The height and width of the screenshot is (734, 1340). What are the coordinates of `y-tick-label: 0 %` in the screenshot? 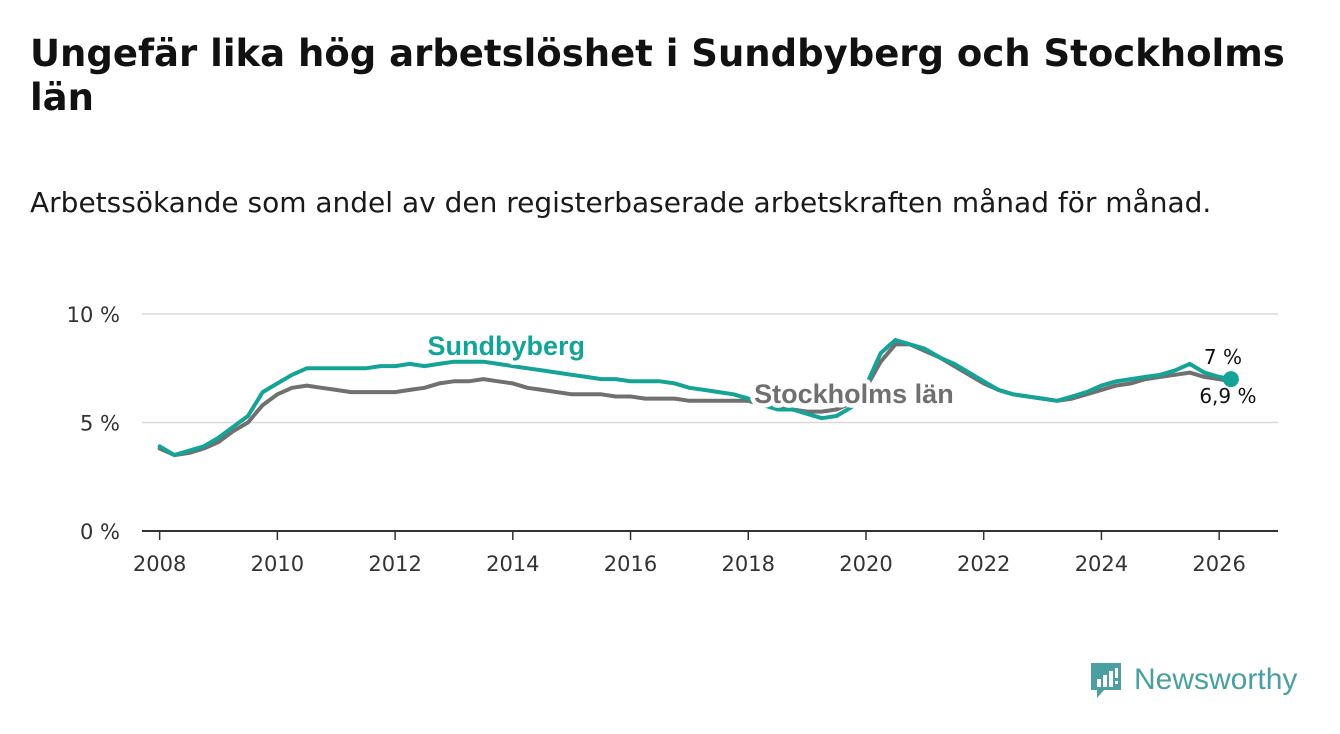 It's located at (100, 532).